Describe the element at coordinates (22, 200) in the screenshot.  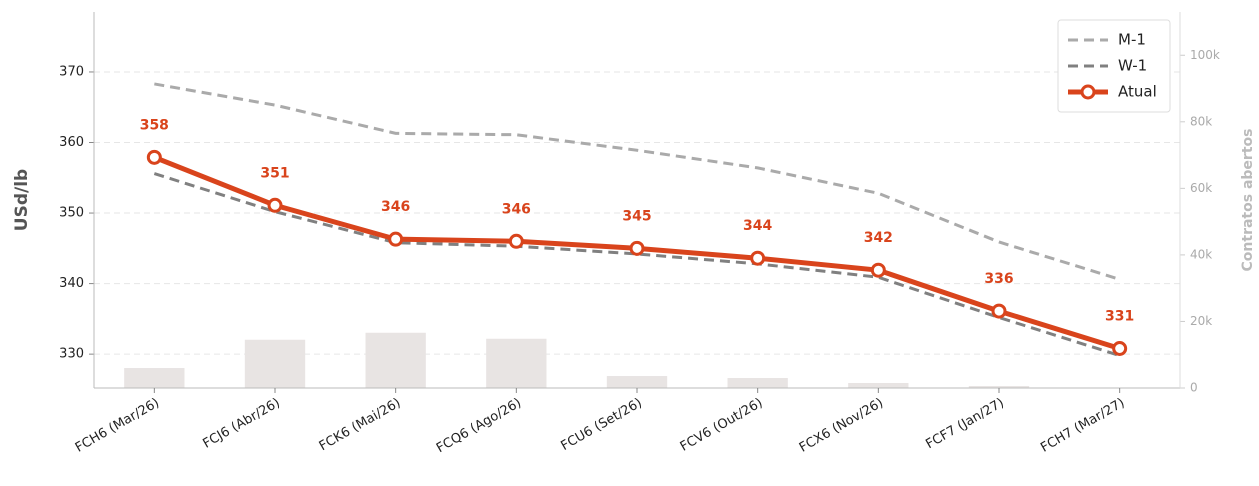
I see `y-axis-label: USd/lb` at that location.